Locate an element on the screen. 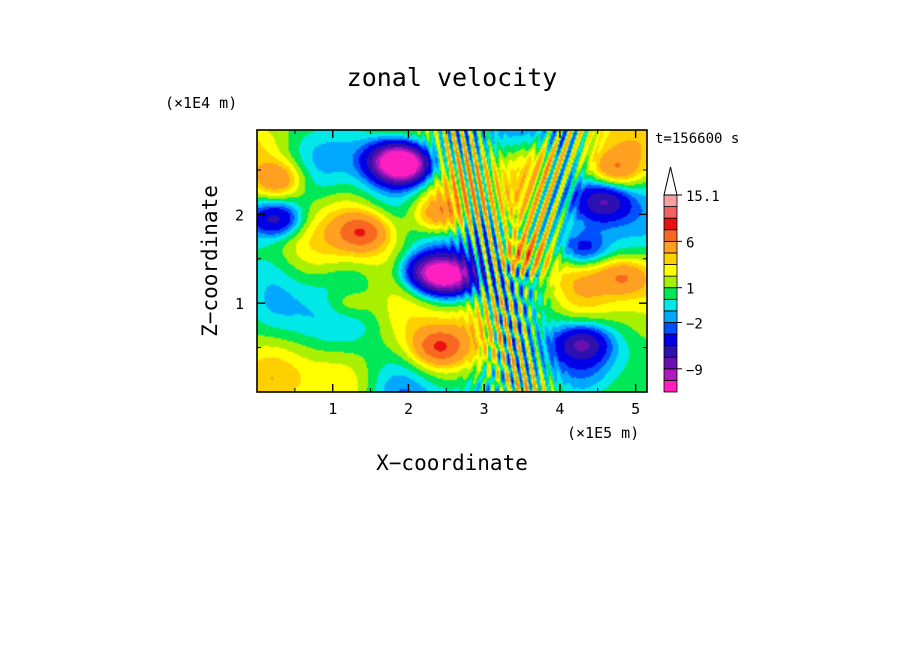 The height and width of the screenshot is (654, 904). colorbar-label: 1 is located at coordinates (690, 290).